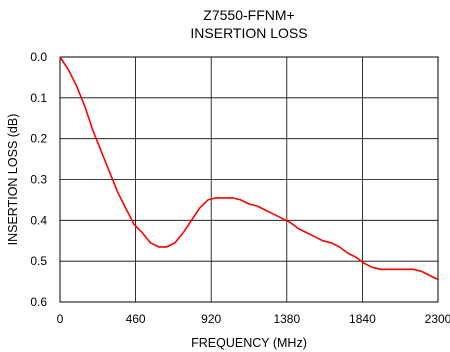 Image resolution: width=450 pixels, height=352 pixels. I want to click on y-tick-label: 0.3, so click(38, 180).